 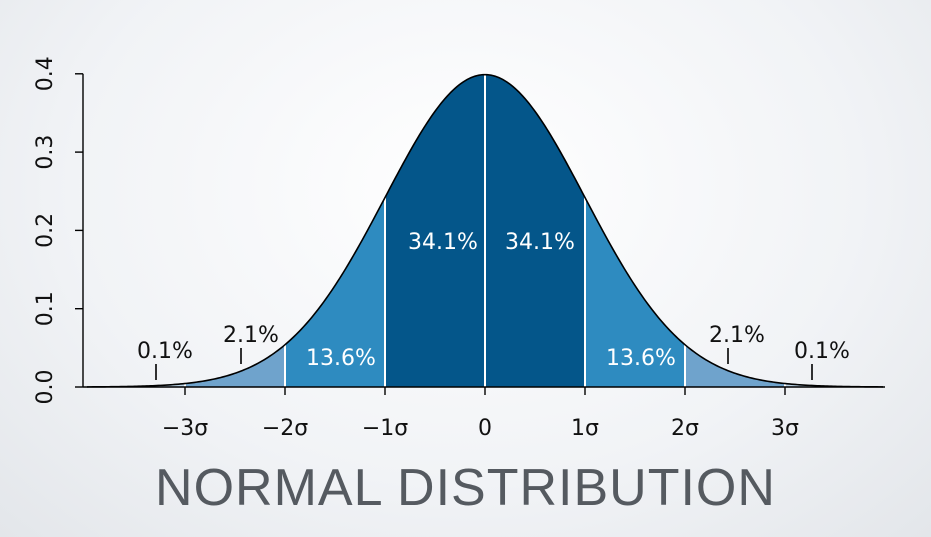 What do you see at coordinates (585, 428) in the screenshot?
I see `x-tick-label: 1σ` at bounding box center [585, 428].